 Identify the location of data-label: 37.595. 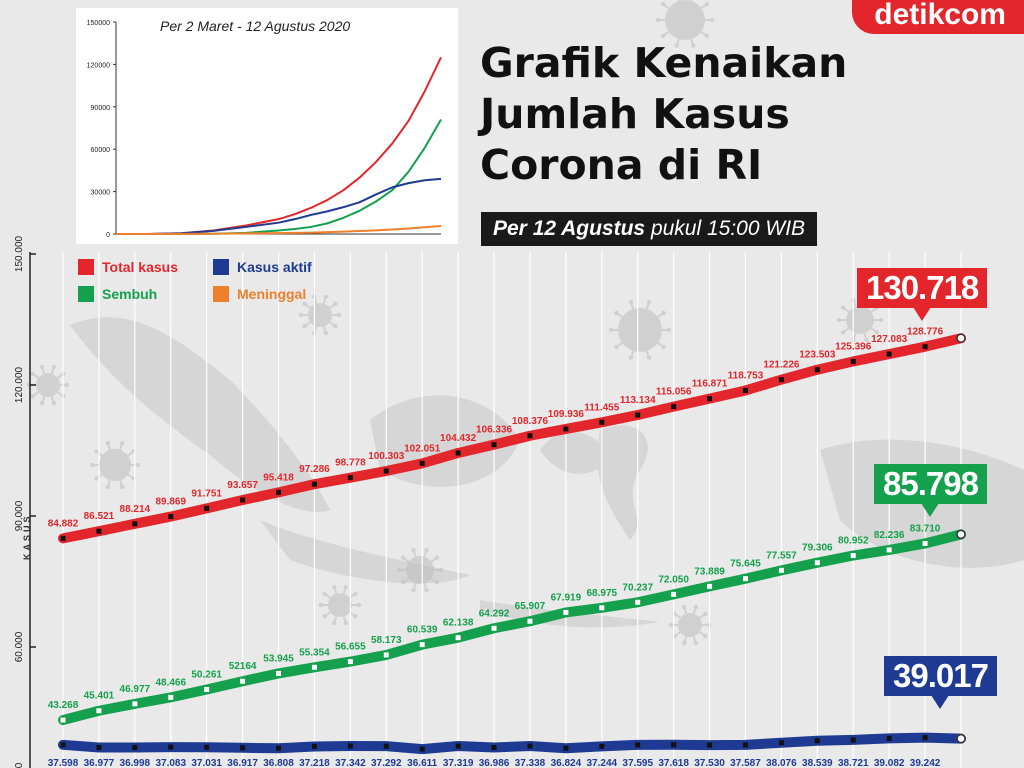
(637, 763).